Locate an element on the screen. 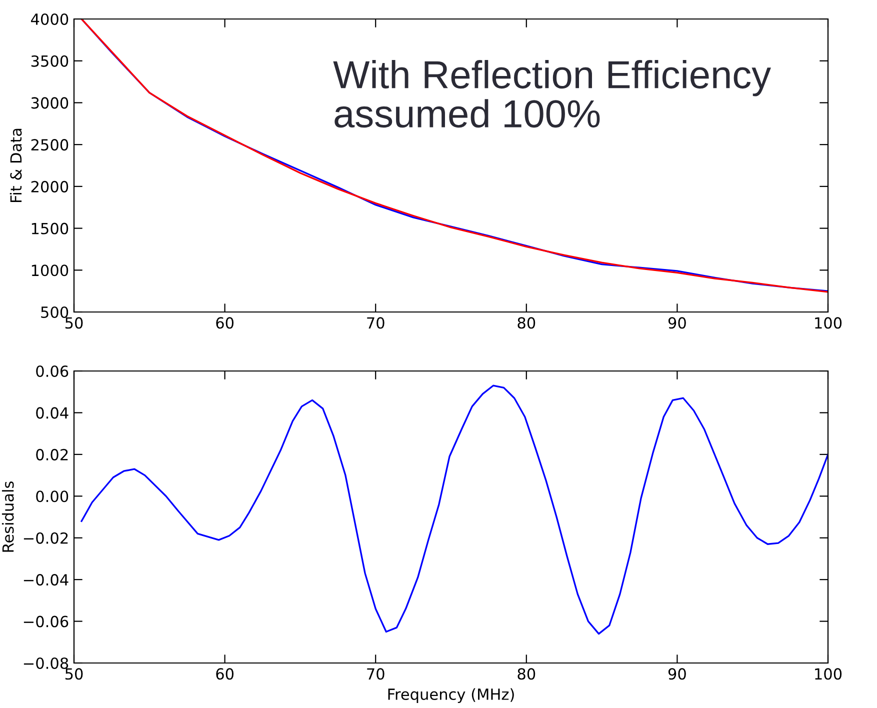 The width and height of the screenshot is (877, 708). x-axis-title: Frequency (MHz) is located at coordinates (451, 695).